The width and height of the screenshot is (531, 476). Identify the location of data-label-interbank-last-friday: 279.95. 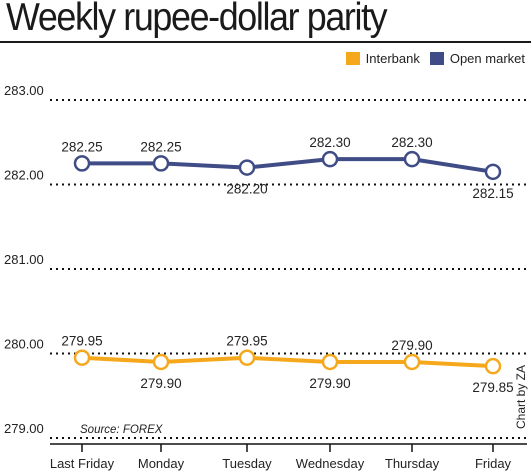
(81, 341).